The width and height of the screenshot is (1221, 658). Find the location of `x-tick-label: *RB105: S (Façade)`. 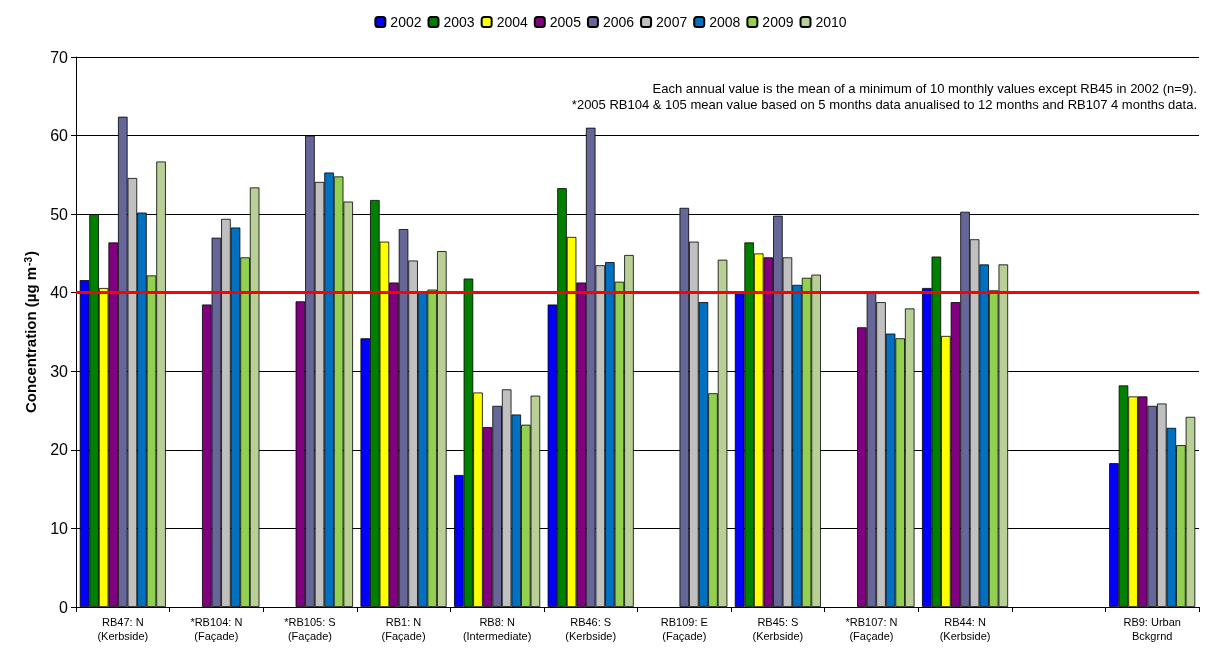

x-tick-label: *RB105: S (Façade) is located at coordinates (310, 629).